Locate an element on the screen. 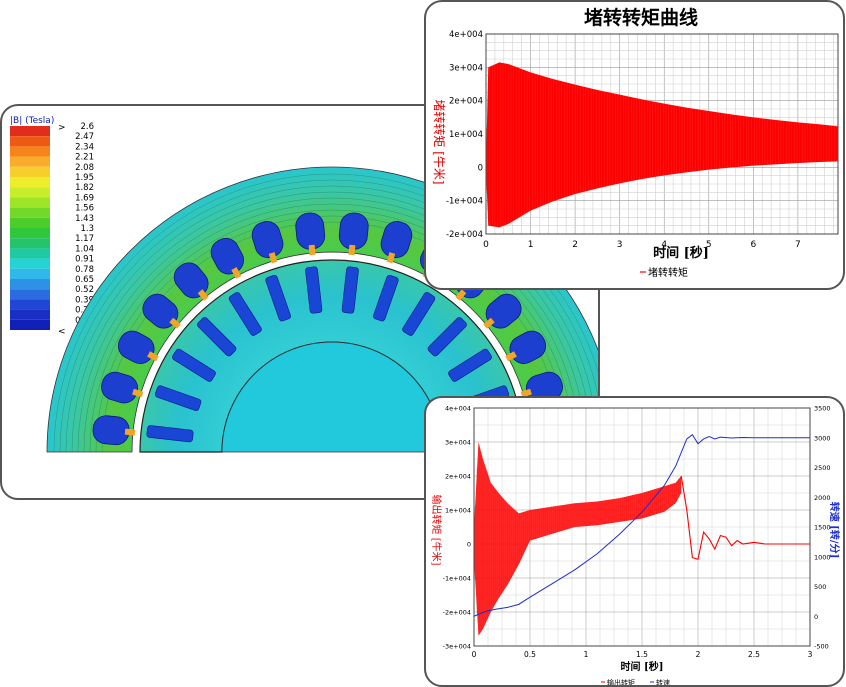 The image size is (846, 687). speed-series-line is located at coordinates (641, 525).